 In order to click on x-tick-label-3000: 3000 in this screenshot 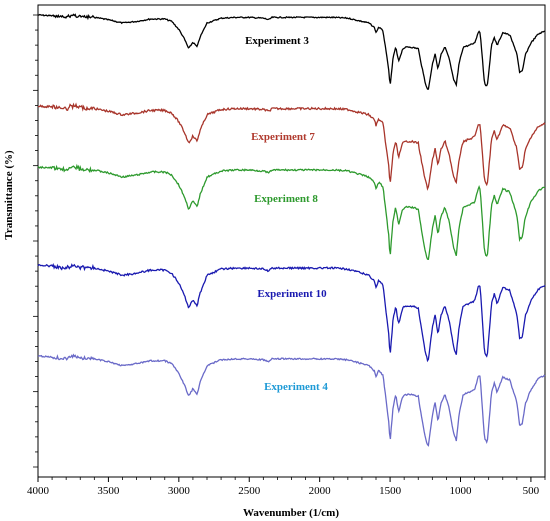, I will do `click(179, 491)`.